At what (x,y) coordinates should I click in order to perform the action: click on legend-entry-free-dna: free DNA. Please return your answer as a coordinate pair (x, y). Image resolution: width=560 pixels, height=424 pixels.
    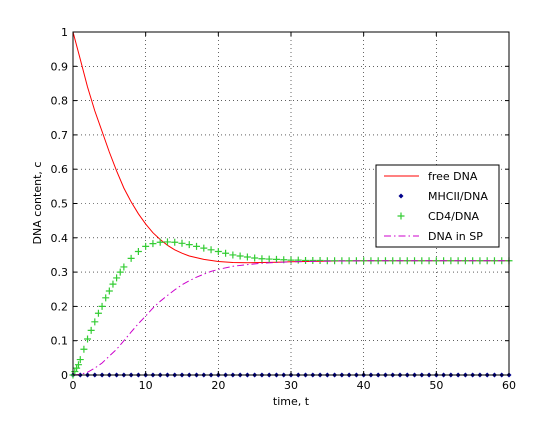
    Looking at the image, I should click on (431, 176).